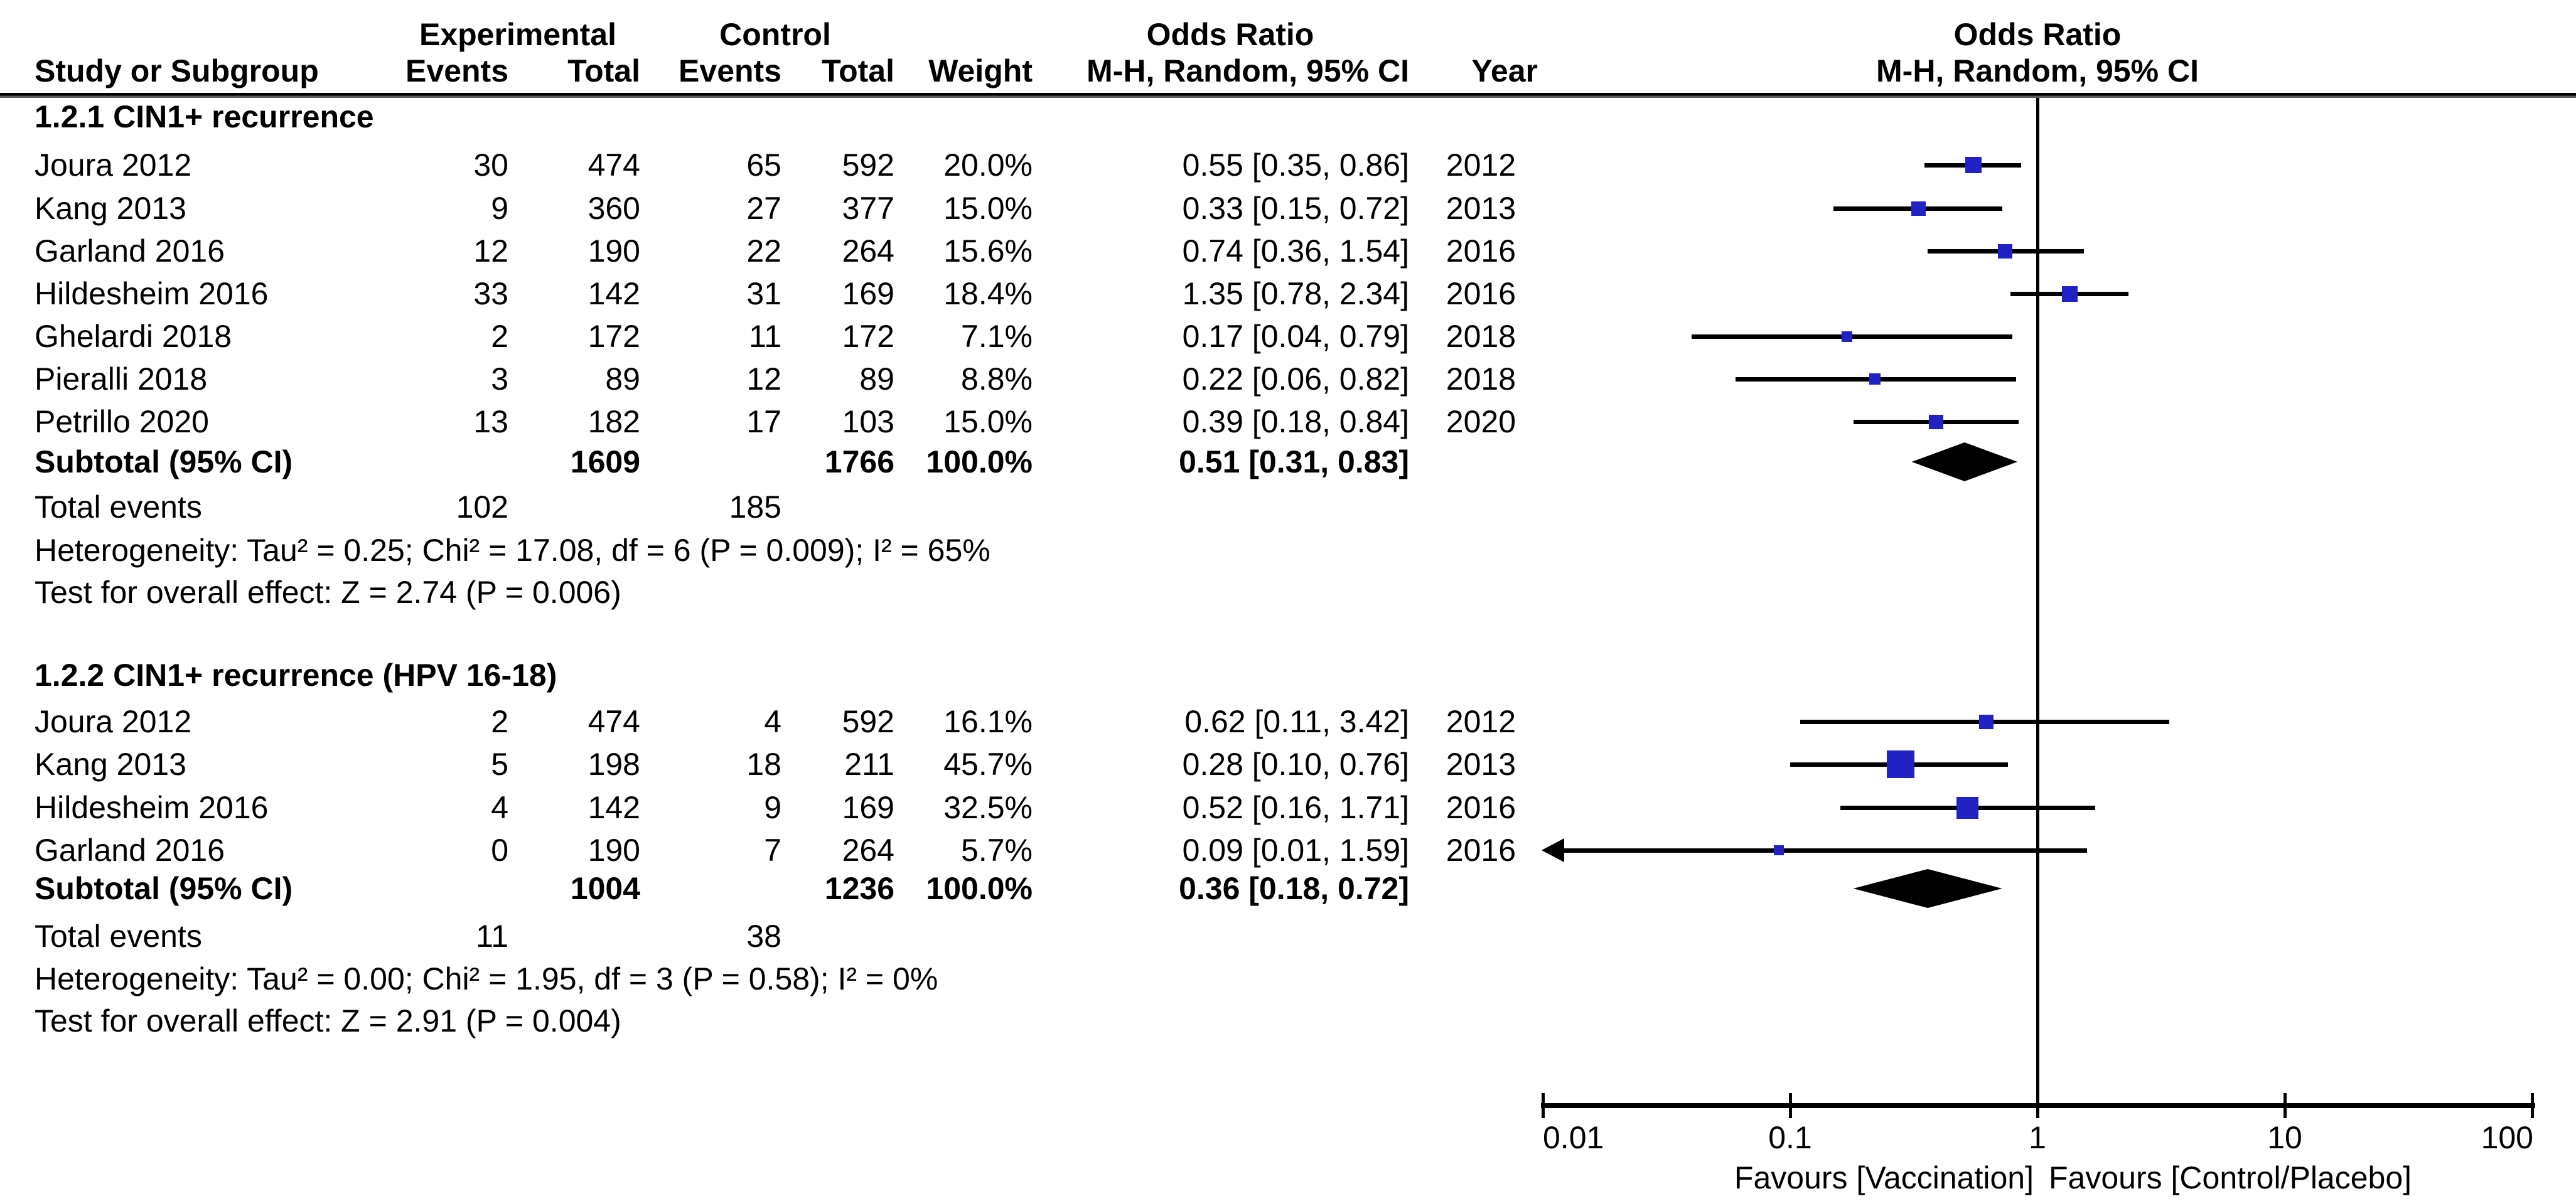 The height and width of the screenshot is (1201, 2576). What do you see at coordinates (988, 808) in the screenshot?
I see `weight-cell: 32.5%` at bounding box center [988, 808].